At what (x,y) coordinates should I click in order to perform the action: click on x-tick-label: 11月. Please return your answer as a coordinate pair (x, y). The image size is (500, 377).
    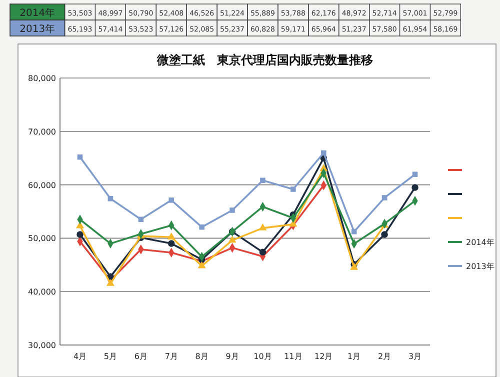
    Looking at the image, I should click on (293, 356).